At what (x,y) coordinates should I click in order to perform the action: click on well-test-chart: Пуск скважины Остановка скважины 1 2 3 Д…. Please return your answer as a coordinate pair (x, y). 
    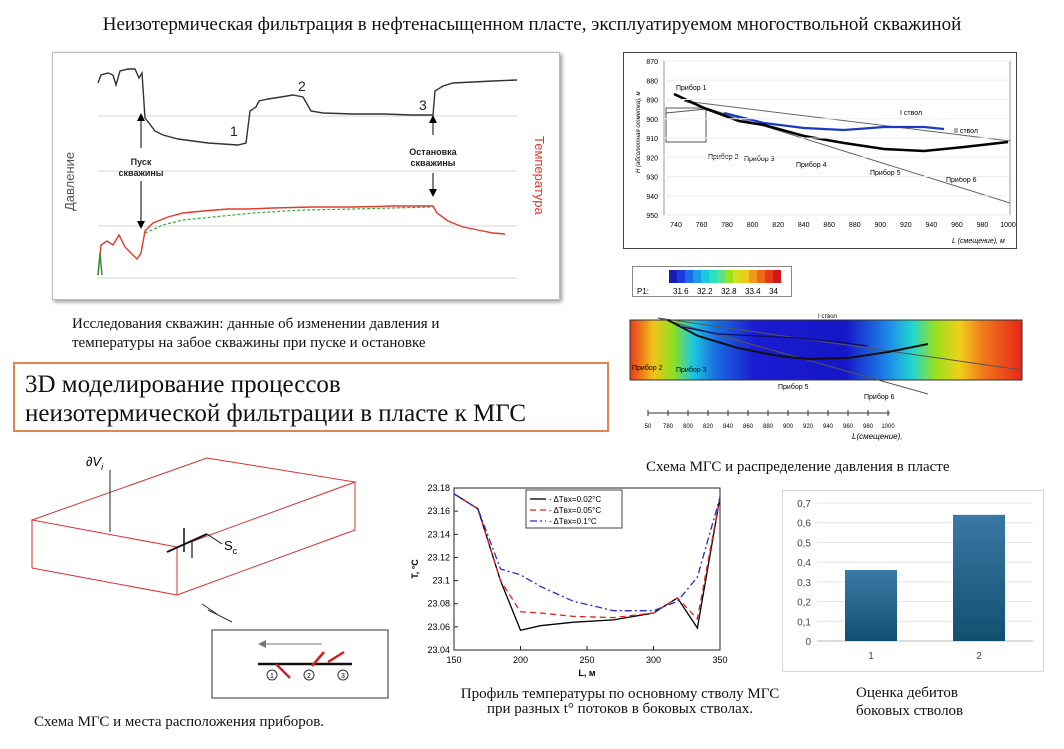
    Looking at the image, I should click on (304, 173).